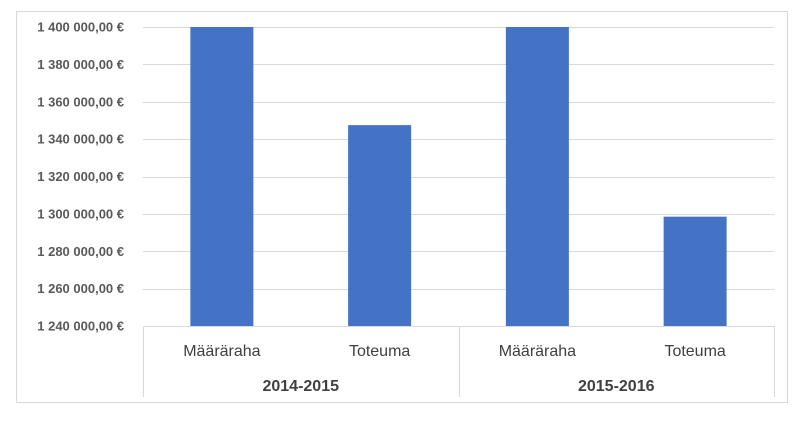  What do you see at coordinates (80, 288) in the screenshot?
I see `y-tick-label: 1 260 000,00 €` at bounding box center [80, 288].